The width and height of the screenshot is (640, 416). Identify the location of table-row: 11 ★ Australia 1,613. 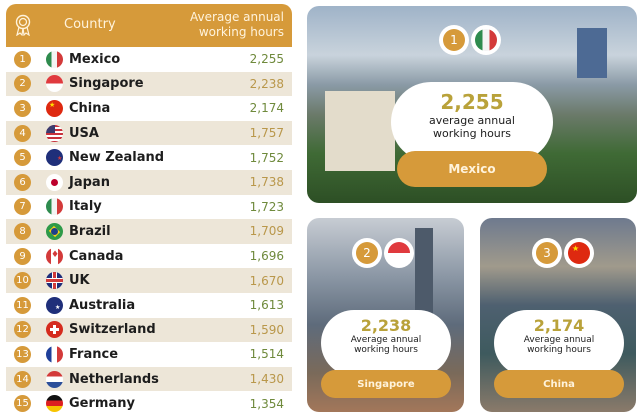
(149, 305).